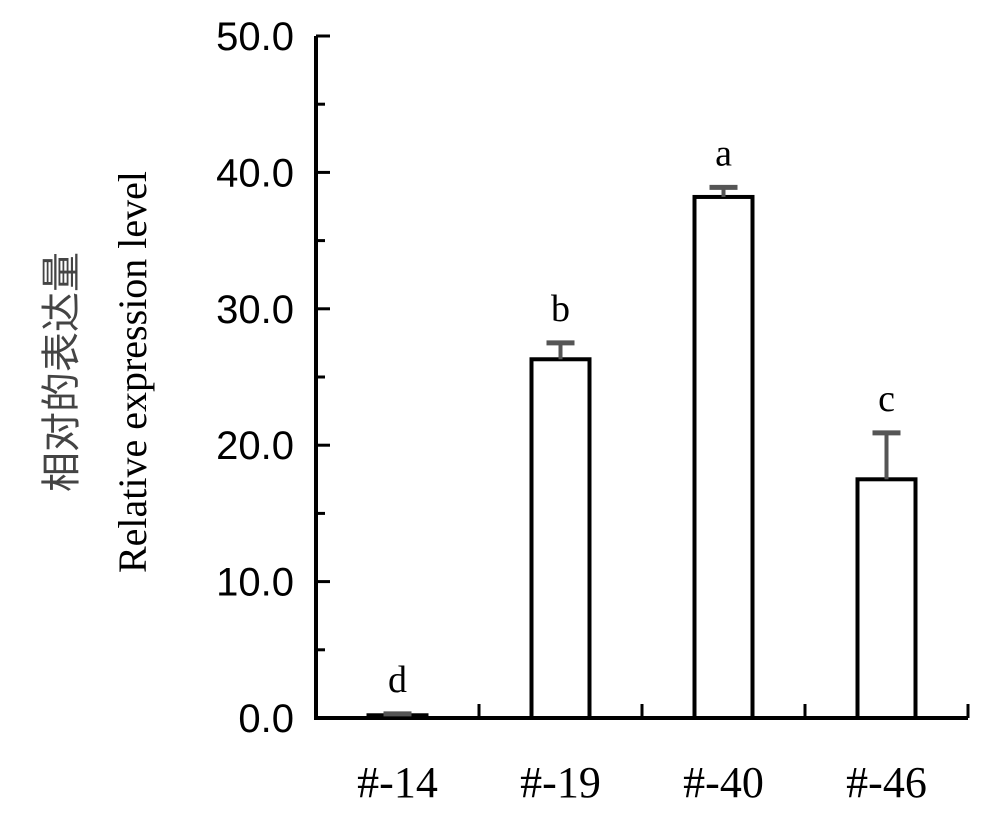 The width and height of the screenshot is (1000, 826). I want to click on significance-label: b, so click(560, 309).